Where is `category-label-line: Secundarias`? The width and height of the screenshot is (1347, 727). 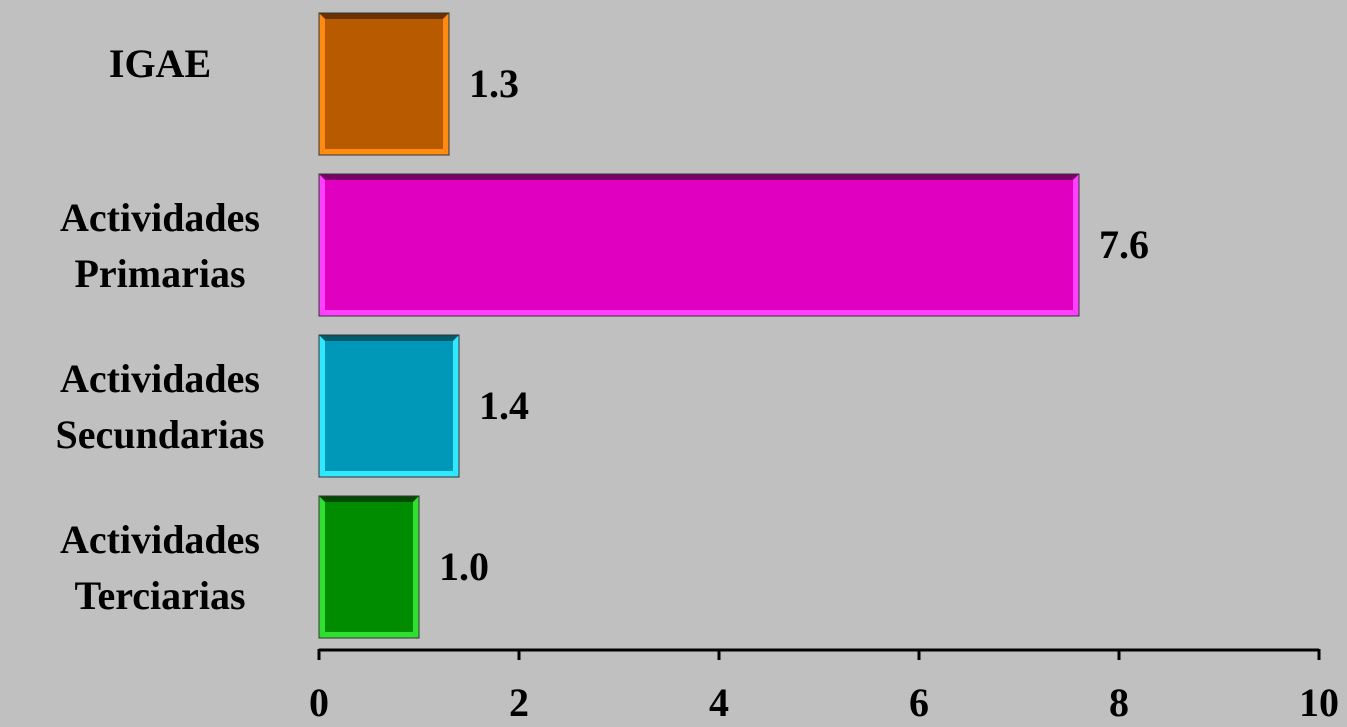
category-label-line: Secundarias is located at coordinates (160, 434).